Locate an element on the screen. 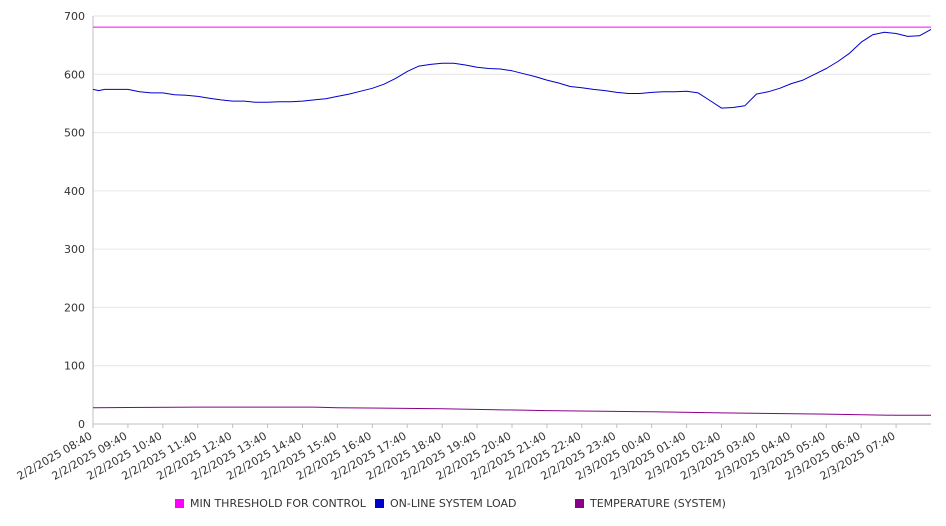 The width and height of the screenshot is (946, 526). y-tick-label: 300 is located at coordinates (74, 249).